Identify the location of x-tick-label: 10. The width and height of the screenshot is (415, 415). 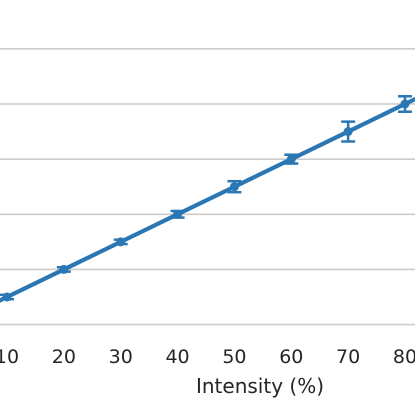
(9, 357).